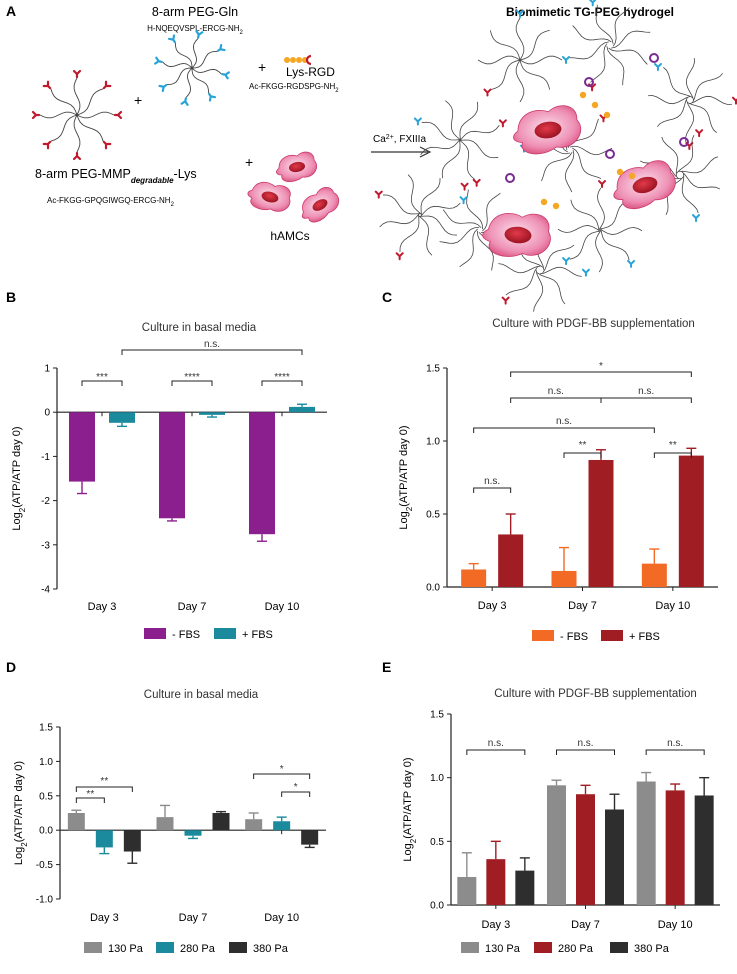 The image size is (737, 974). I want to click on y-tick-label: 1.0, so click(46, 762).